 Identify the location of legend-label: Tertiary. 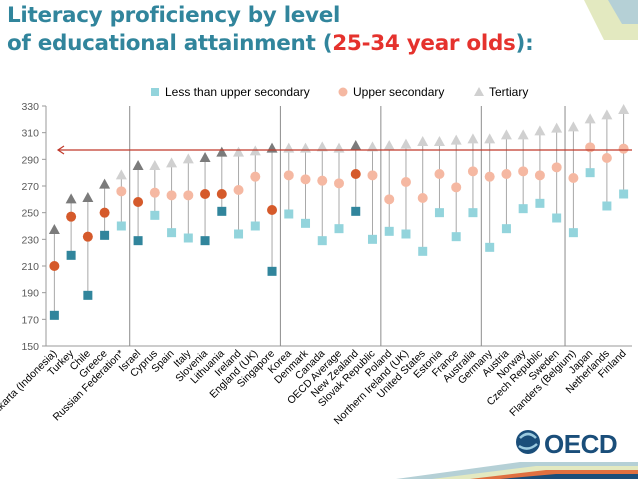
(508, 92).